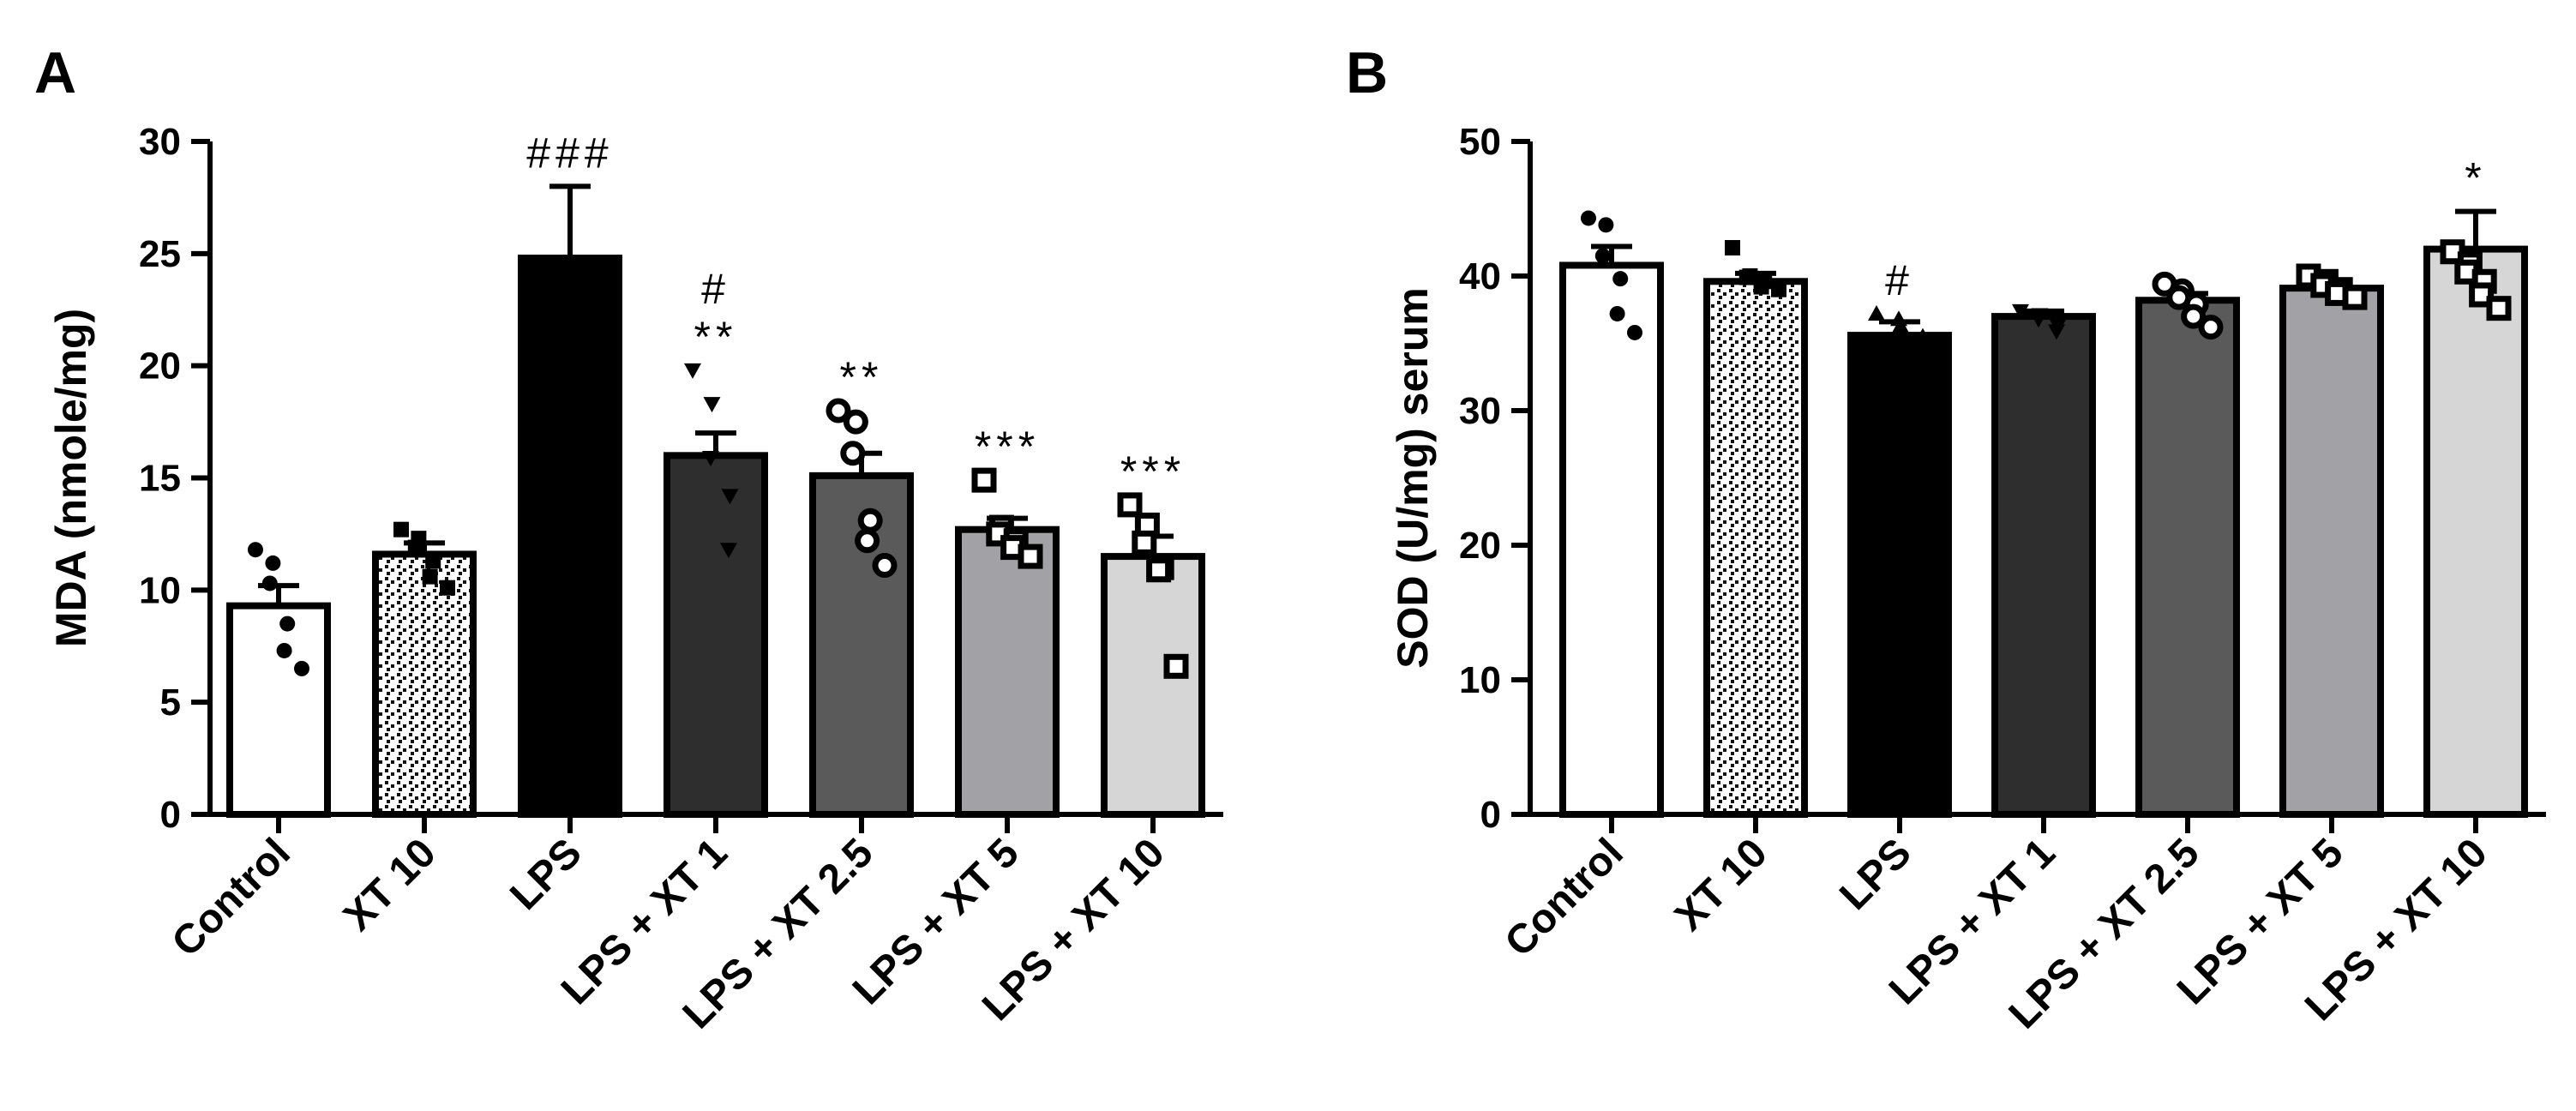 This screenshot has height=1111, width=2576. What do you see at coordinates (170, 703) in the screenshot?
I see `y-tick-label: 5` at bounding box center [170, 703].